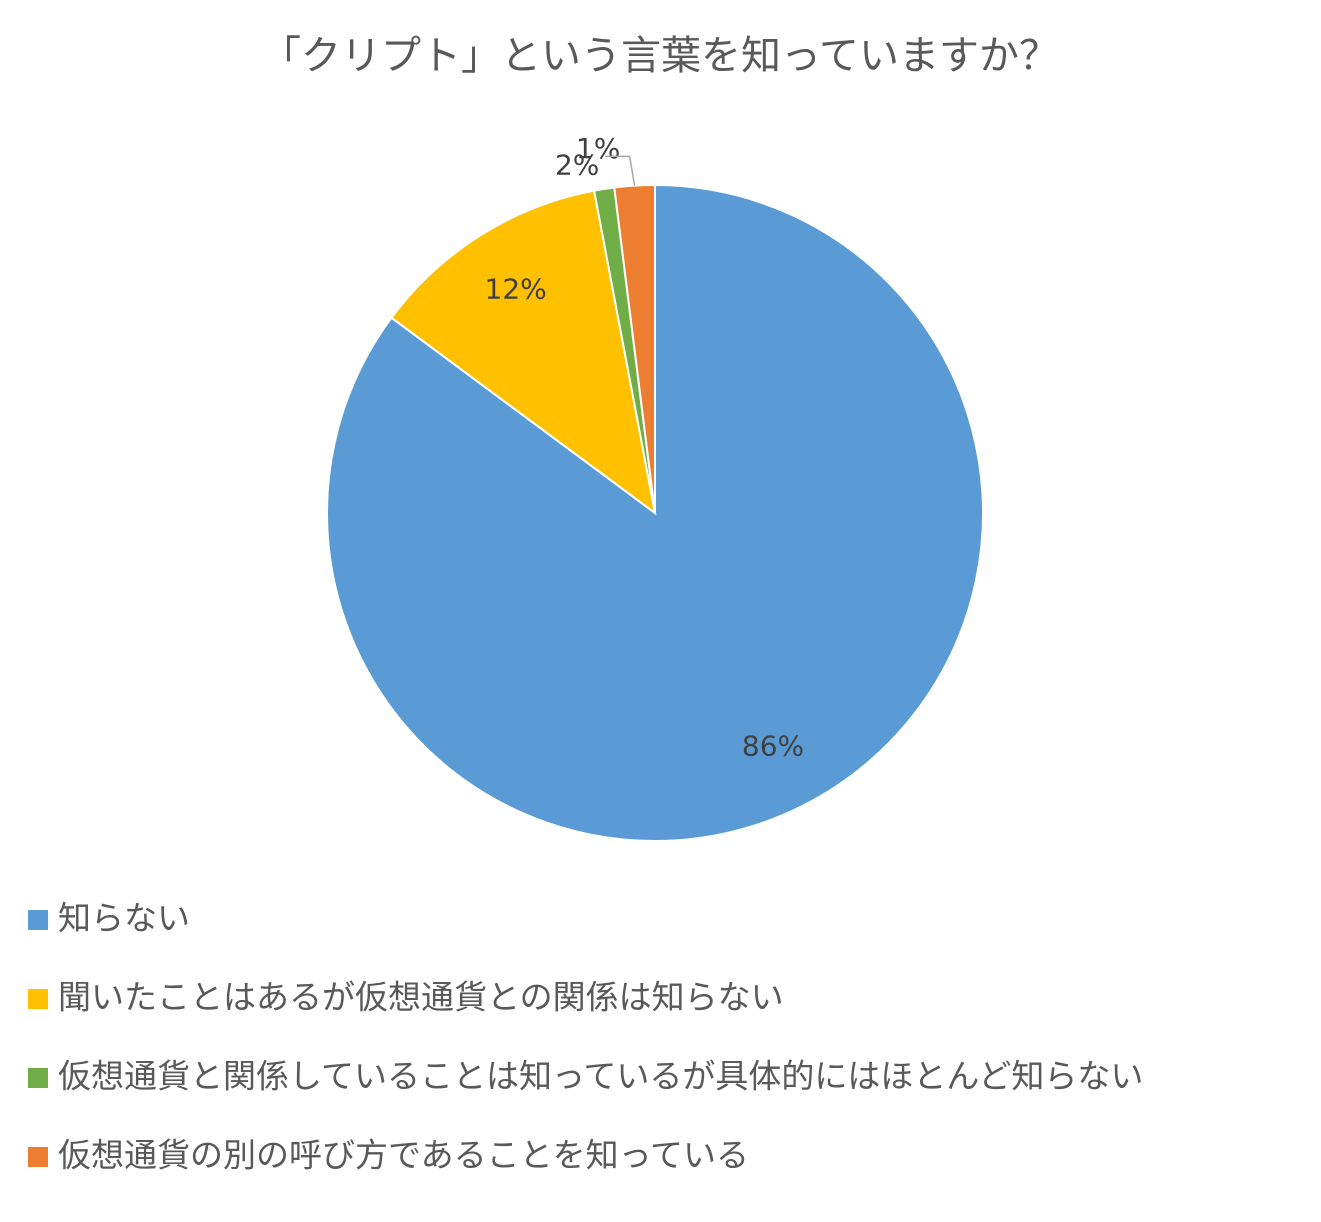 This screenshot has height=1222, width=1321. What do you see at coordinates (620, 170) in the screenshot?
I see `leader-line` at bounding box center [620, 170].